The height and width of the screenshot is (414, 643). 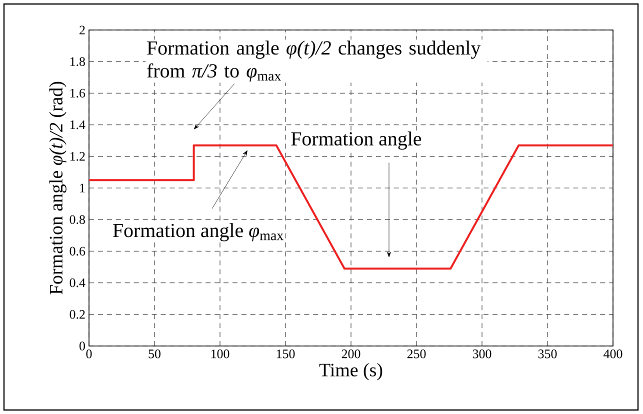 I want to click on y-tick-label: 1.4, so click(x=78, y=125).